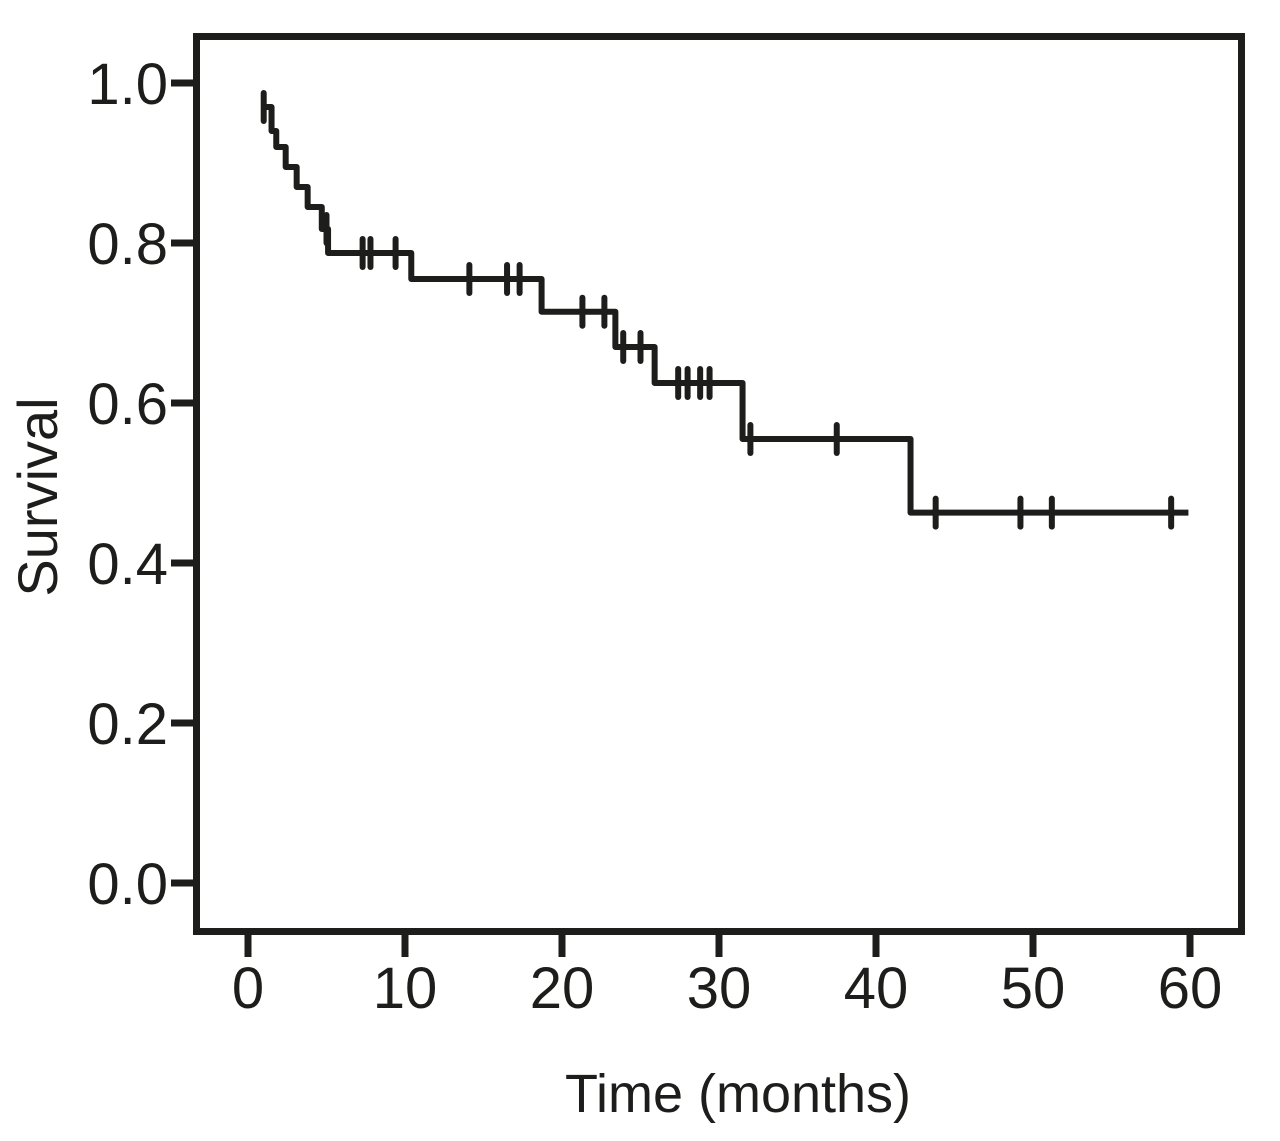 The image size is (1280, 1141). What do you see at coordinates (1033, 988) in the screenshot?
I see `x-tick-label: 50` at bounding box center [1033, 988].